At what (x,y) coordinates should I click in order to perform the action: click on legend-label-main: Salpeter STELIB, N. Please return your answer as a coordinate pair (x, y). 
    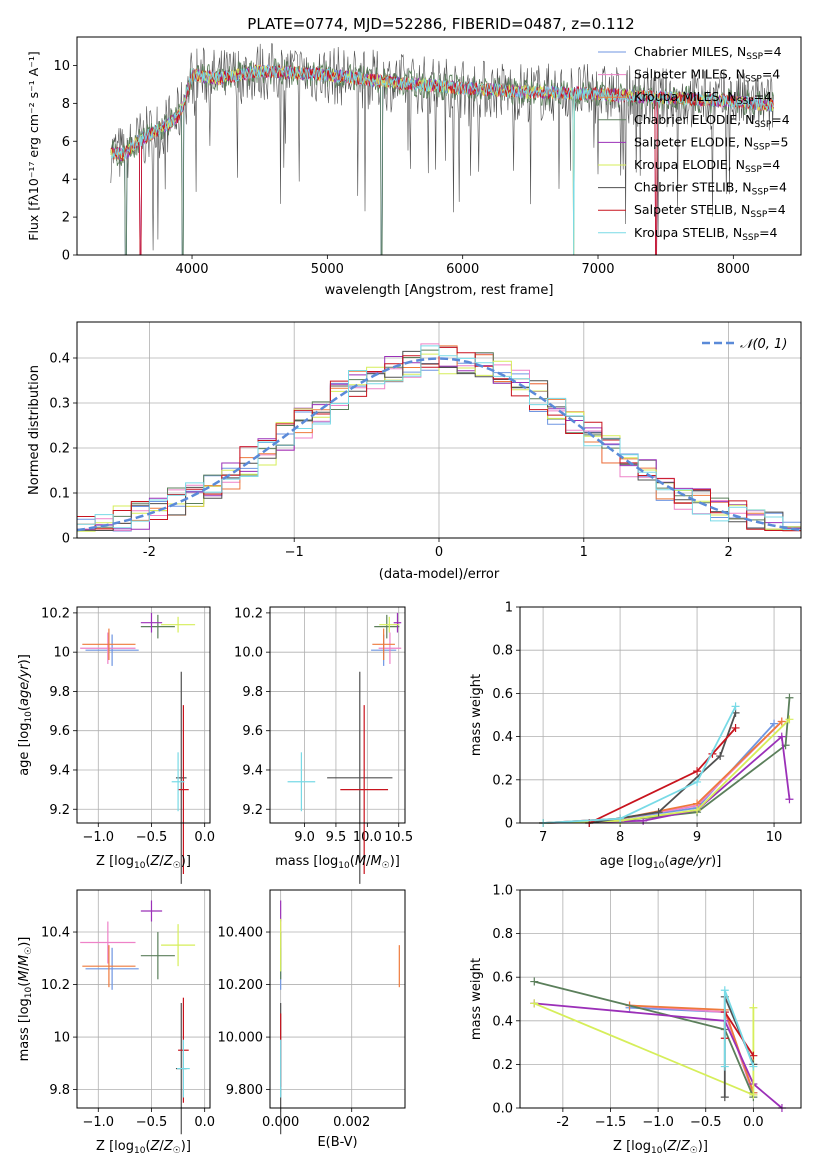
    Looking at the image, I should click on (692, 209).